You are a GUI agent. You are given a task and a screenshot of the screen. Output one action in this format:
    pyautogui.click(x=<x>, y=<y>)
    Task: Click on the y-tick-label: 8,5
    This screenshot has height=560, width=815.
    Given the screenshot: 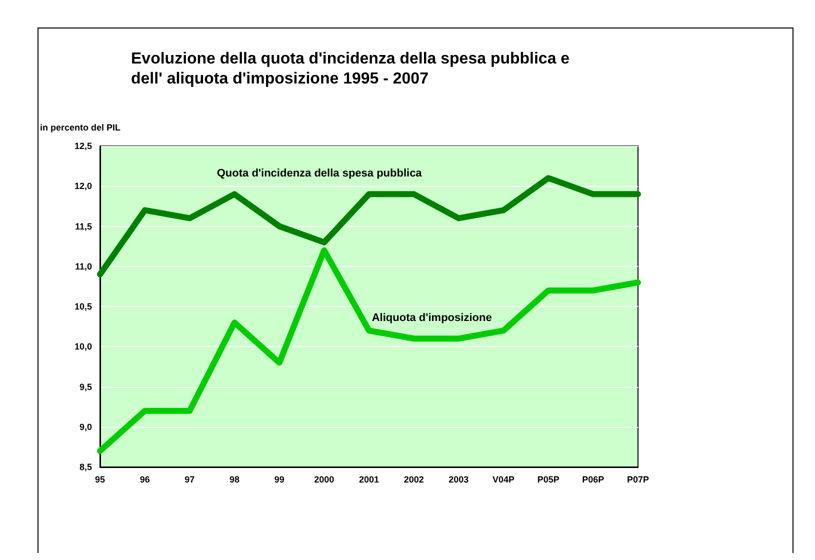 What is the action you would take?
    pyautogui.click(x=85, y=467)
    